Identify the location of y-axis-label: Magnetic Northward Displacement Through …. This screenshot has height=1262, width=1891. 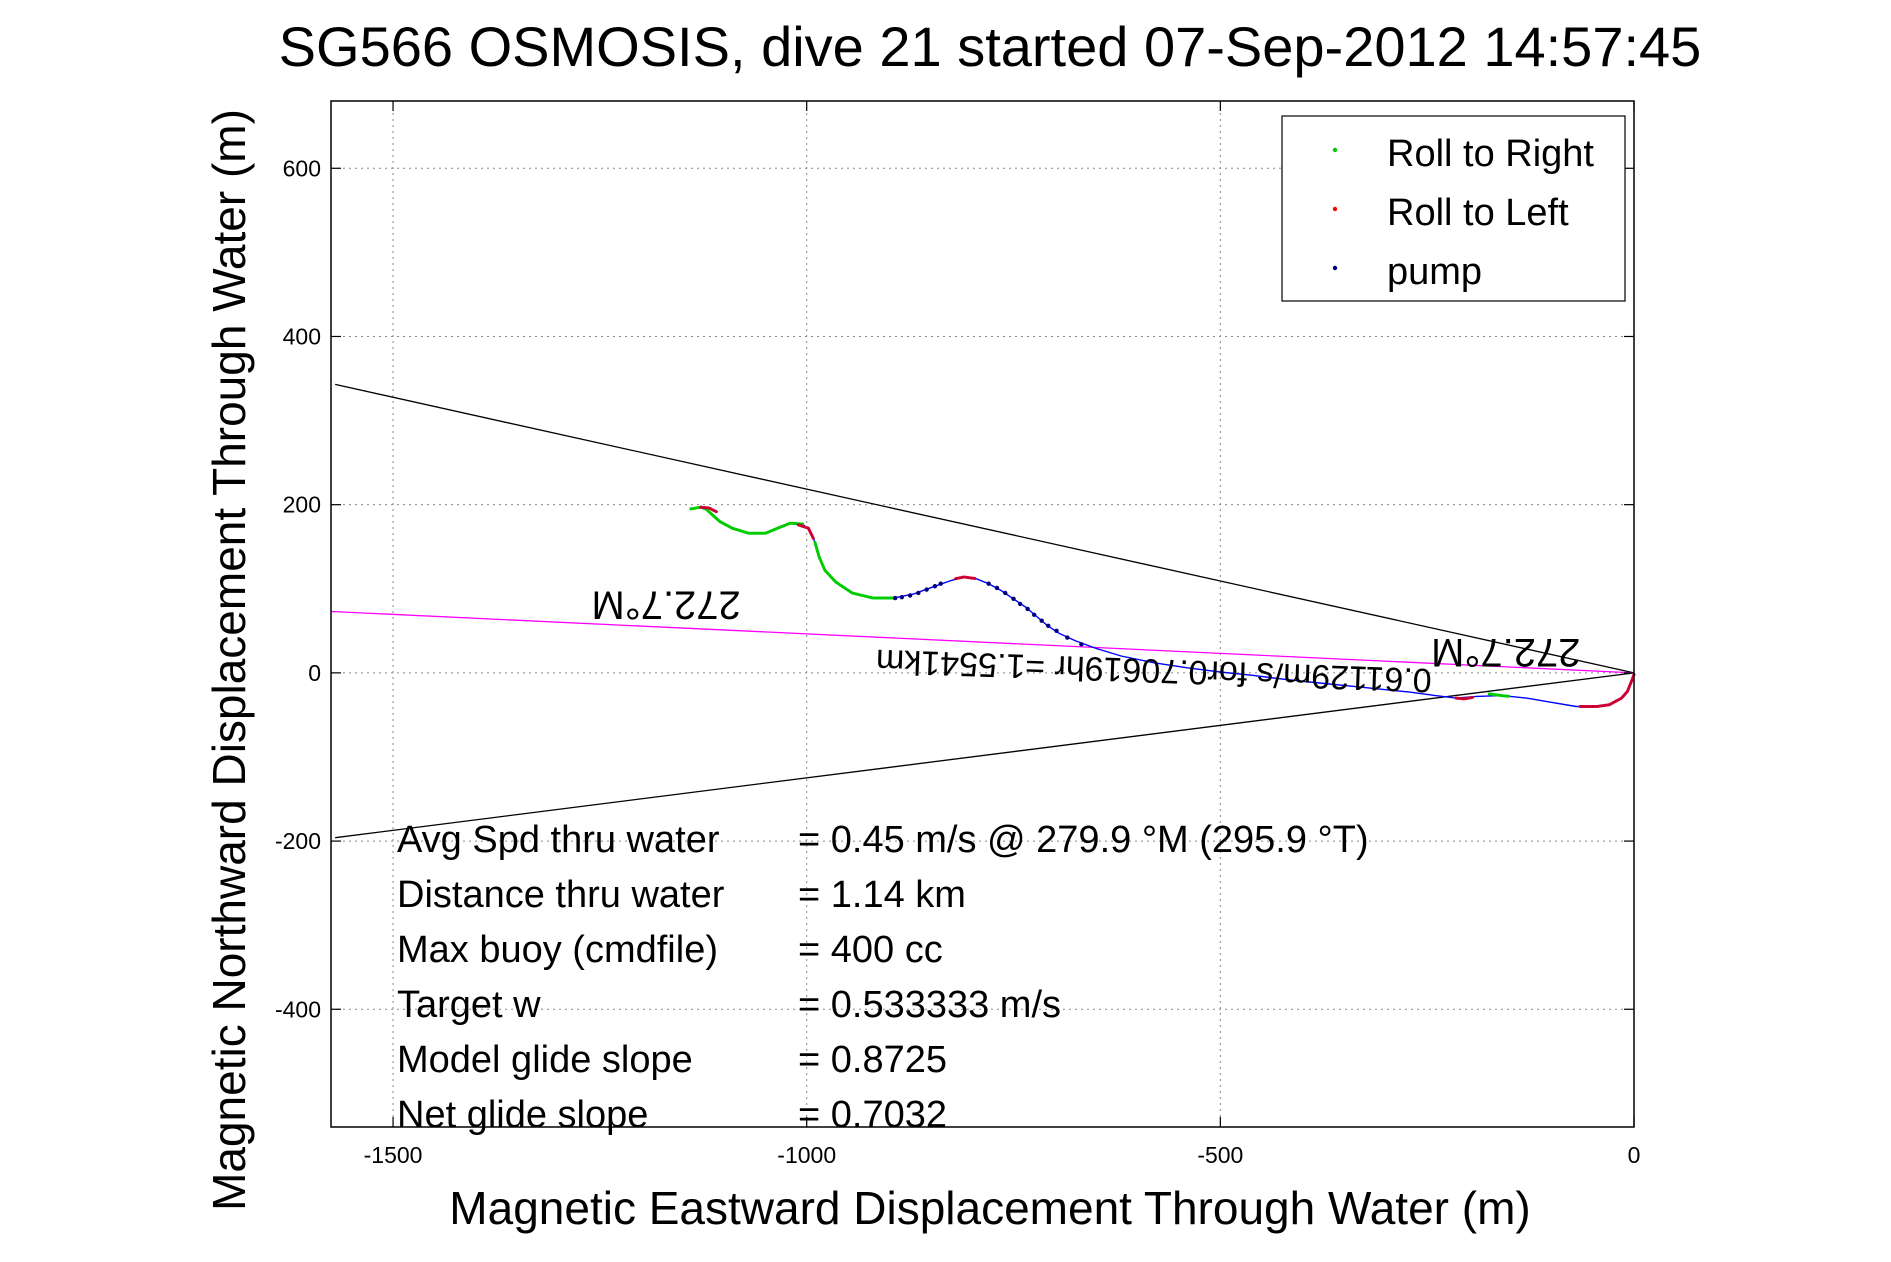
(229, 660).